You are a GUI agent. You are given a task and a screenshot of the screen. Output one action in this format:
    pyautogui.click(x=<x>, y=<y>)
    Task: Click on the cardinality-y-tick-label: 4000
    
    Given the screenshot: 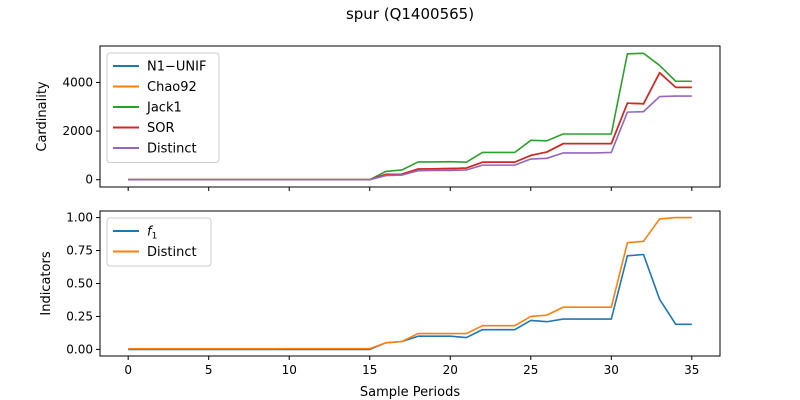 What is the action you would take?
    pyautogui.click(x=77, y=82)
    